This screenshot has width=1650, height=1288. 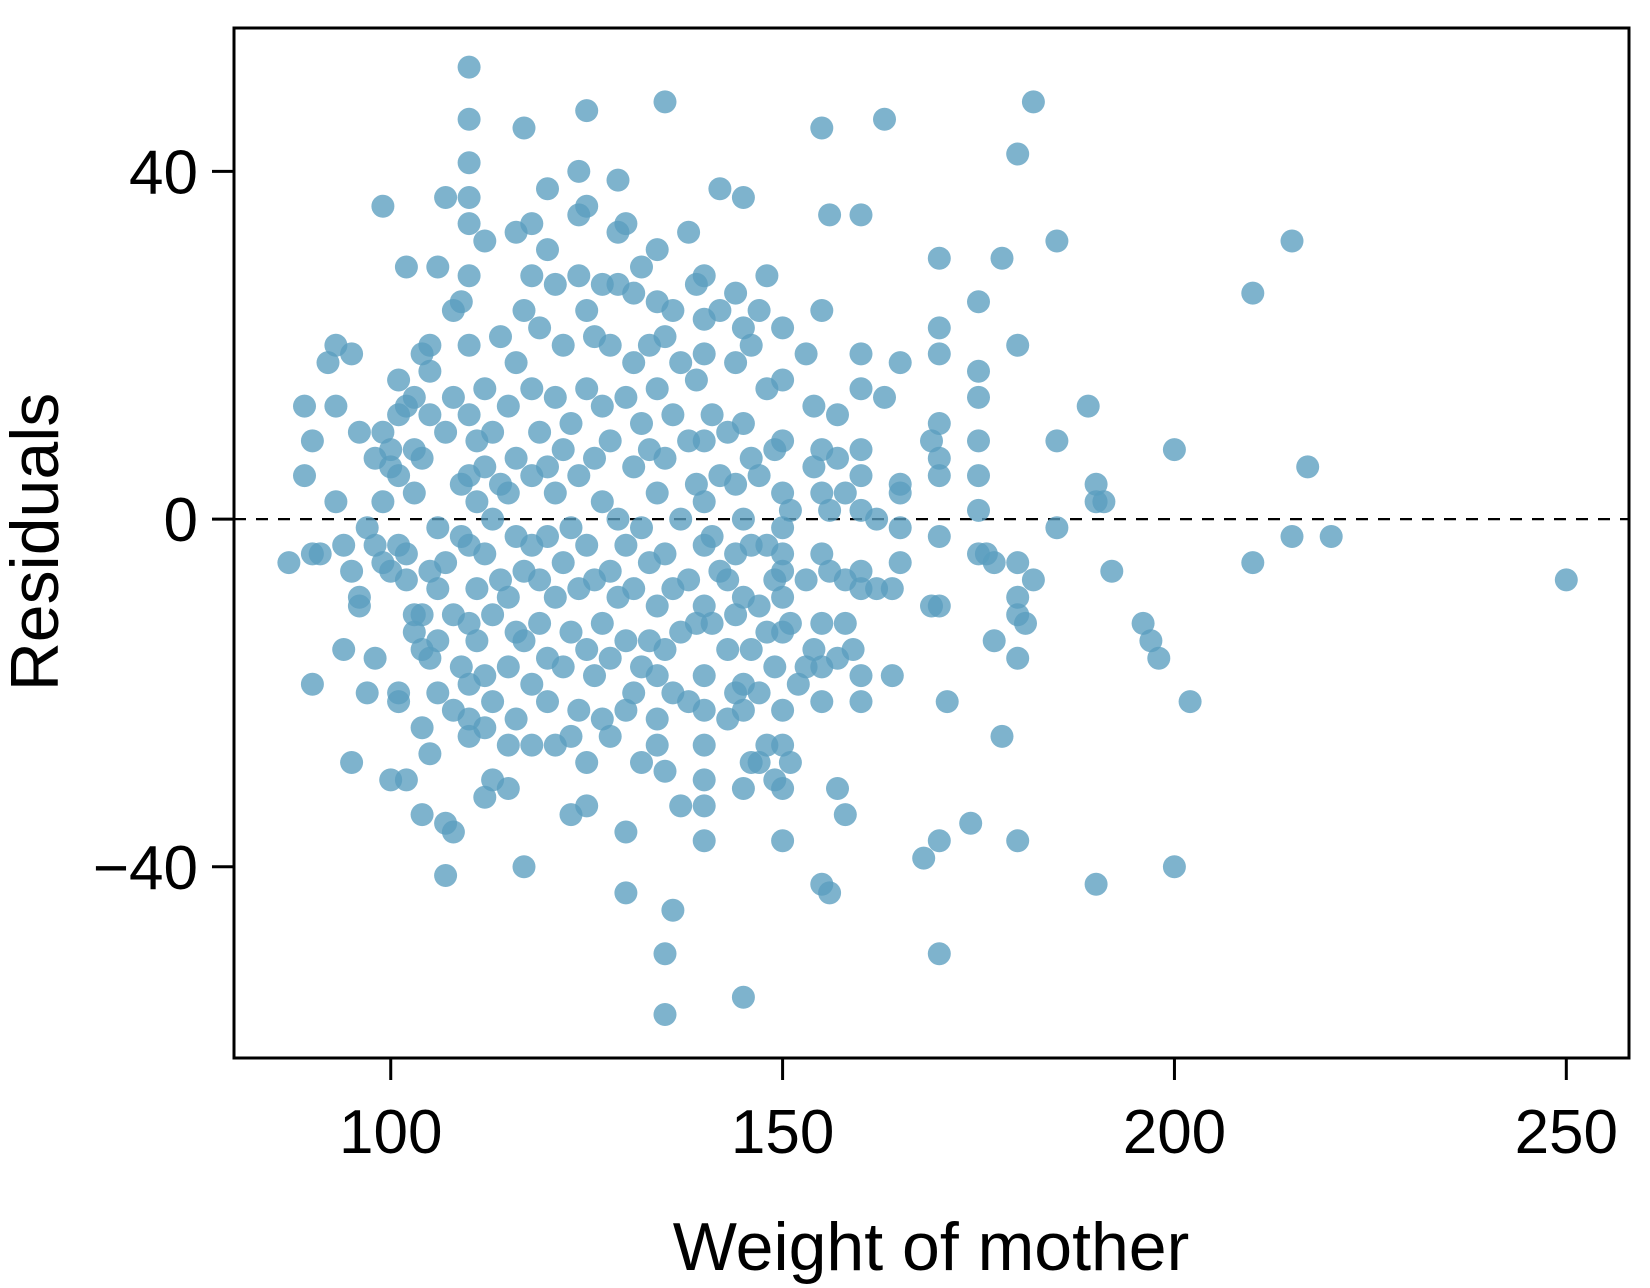 What do you see at coordinates (1566, 1132) in the screenshot?
I see `x-tick-label: 250` at bounding box center [1566, 1132].